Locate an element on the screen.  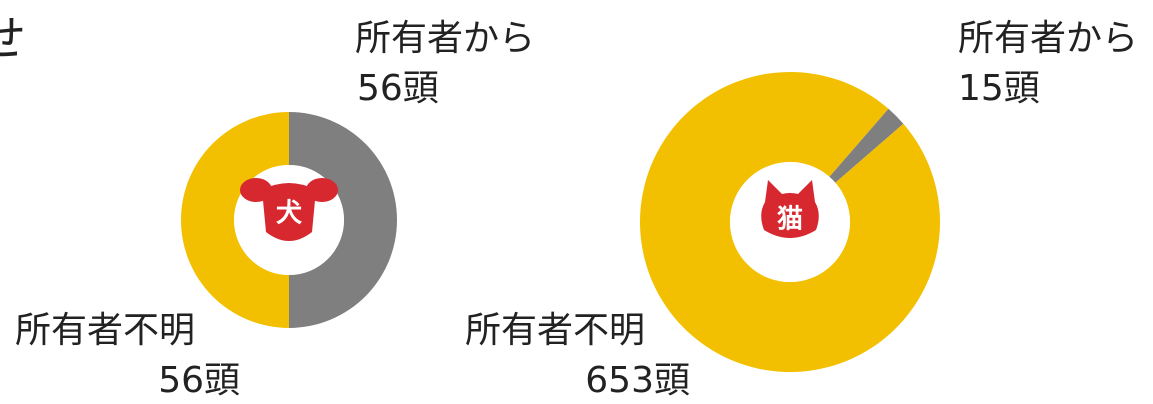
dog-icon: 犬 is located at coordinates (289, 209).